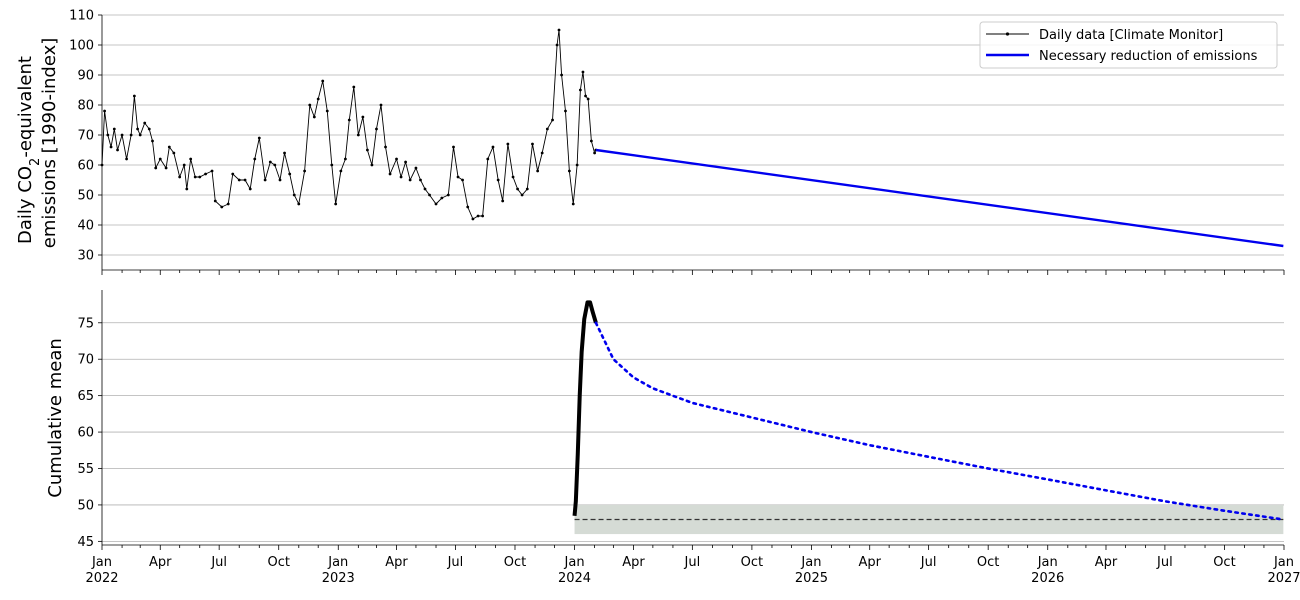  Describe the element at coordinates (85, 76) in the screenshot. I see `y-tick-label: 90` at that location.